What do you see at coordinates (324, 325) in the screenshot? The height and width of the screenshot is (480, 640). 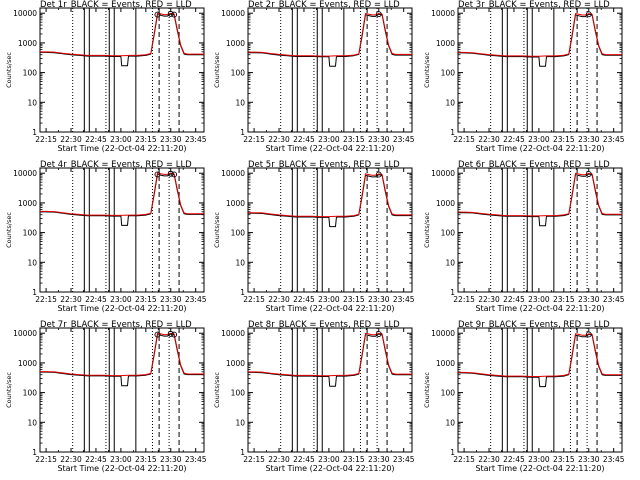 I see `panel-title: Det 8r BLACK = Events, RED = LLD` at bounding box center [324, 325].